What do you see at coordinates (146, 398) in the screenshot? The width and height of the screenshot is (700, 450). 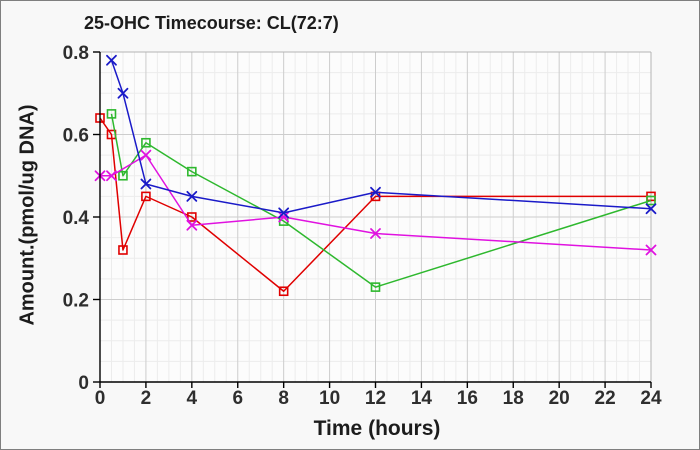 I see `x-tick-label: 2` at bounding box center [146, 398].